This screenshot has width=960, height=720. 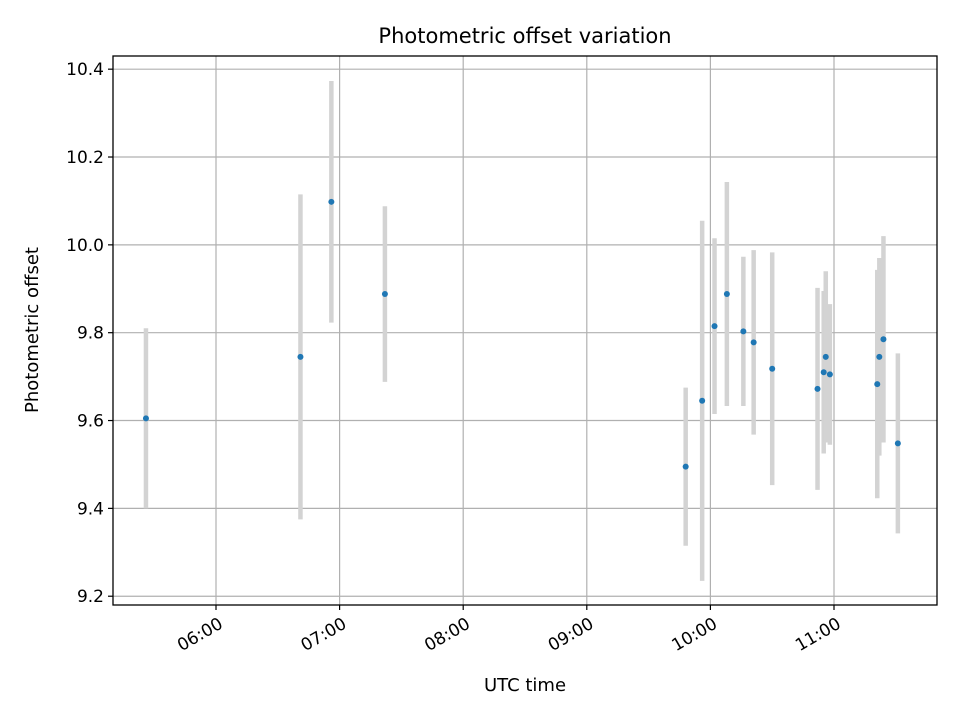 I want to click on y-tick-label: 9.4, so click(x=90, y=509).